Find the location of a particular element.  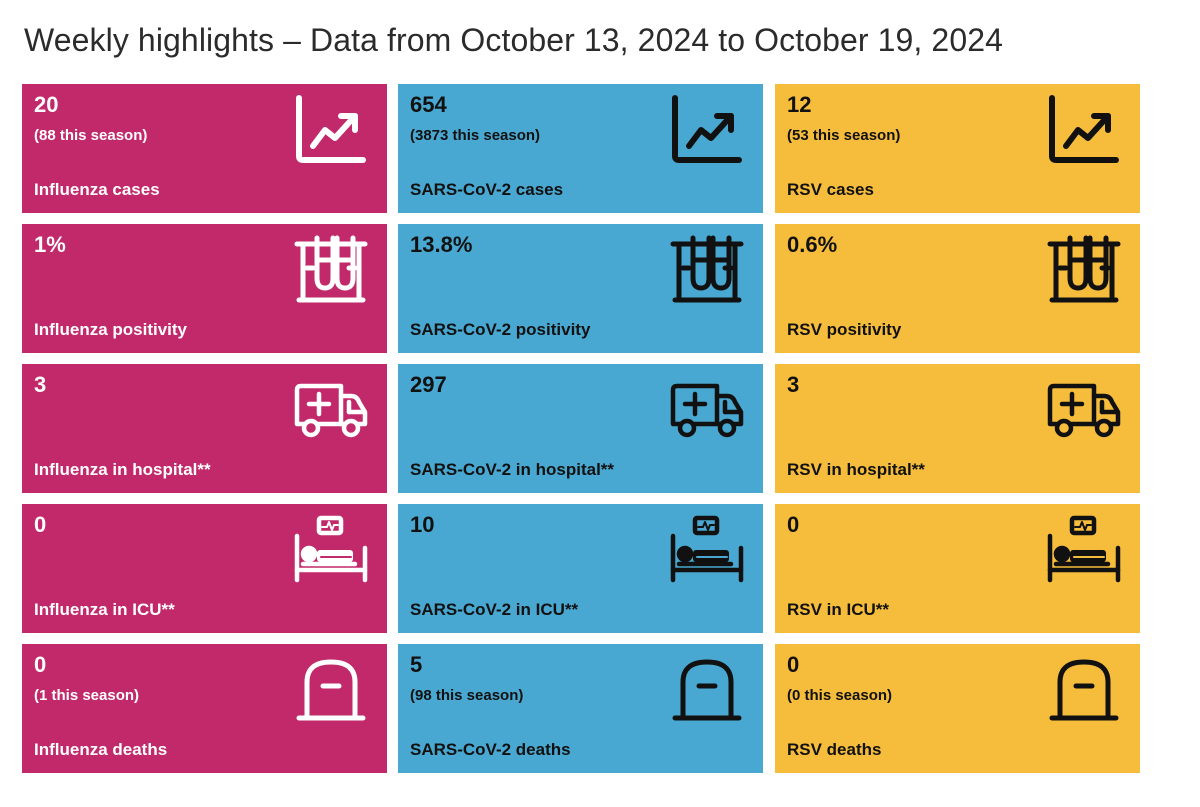

card-value: 0.6% is located at coordinates (812, 244).